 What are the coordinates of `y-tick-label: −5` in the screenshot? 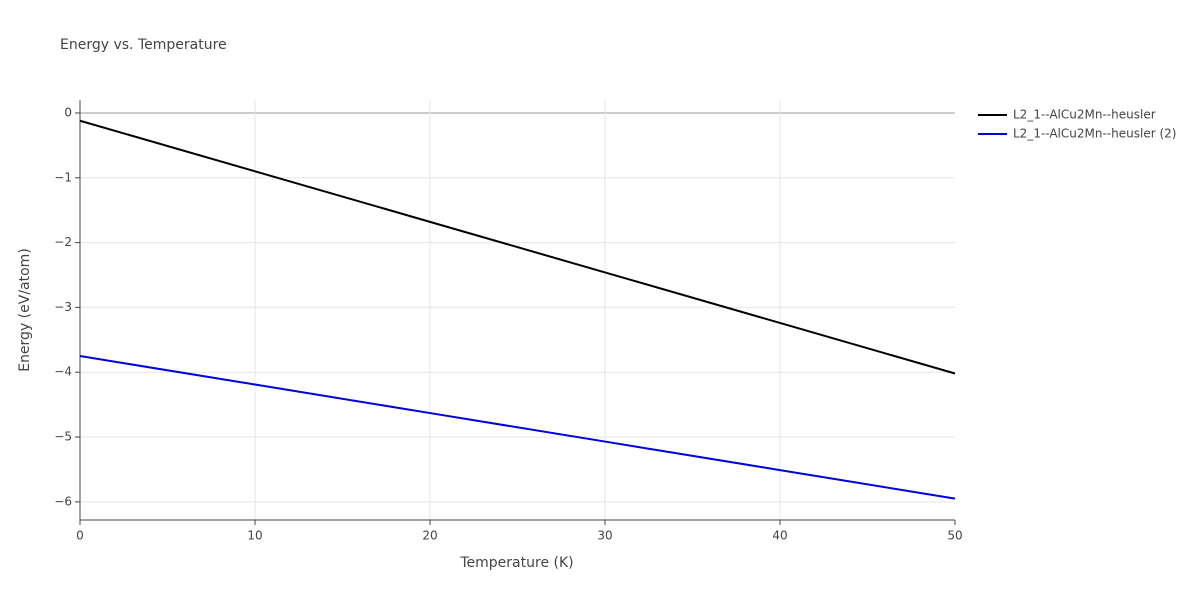 It's located at (63, 437).